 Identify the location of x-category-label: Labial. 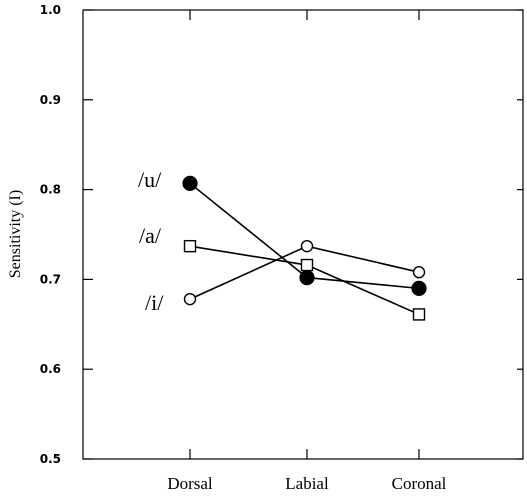
(307, 483).